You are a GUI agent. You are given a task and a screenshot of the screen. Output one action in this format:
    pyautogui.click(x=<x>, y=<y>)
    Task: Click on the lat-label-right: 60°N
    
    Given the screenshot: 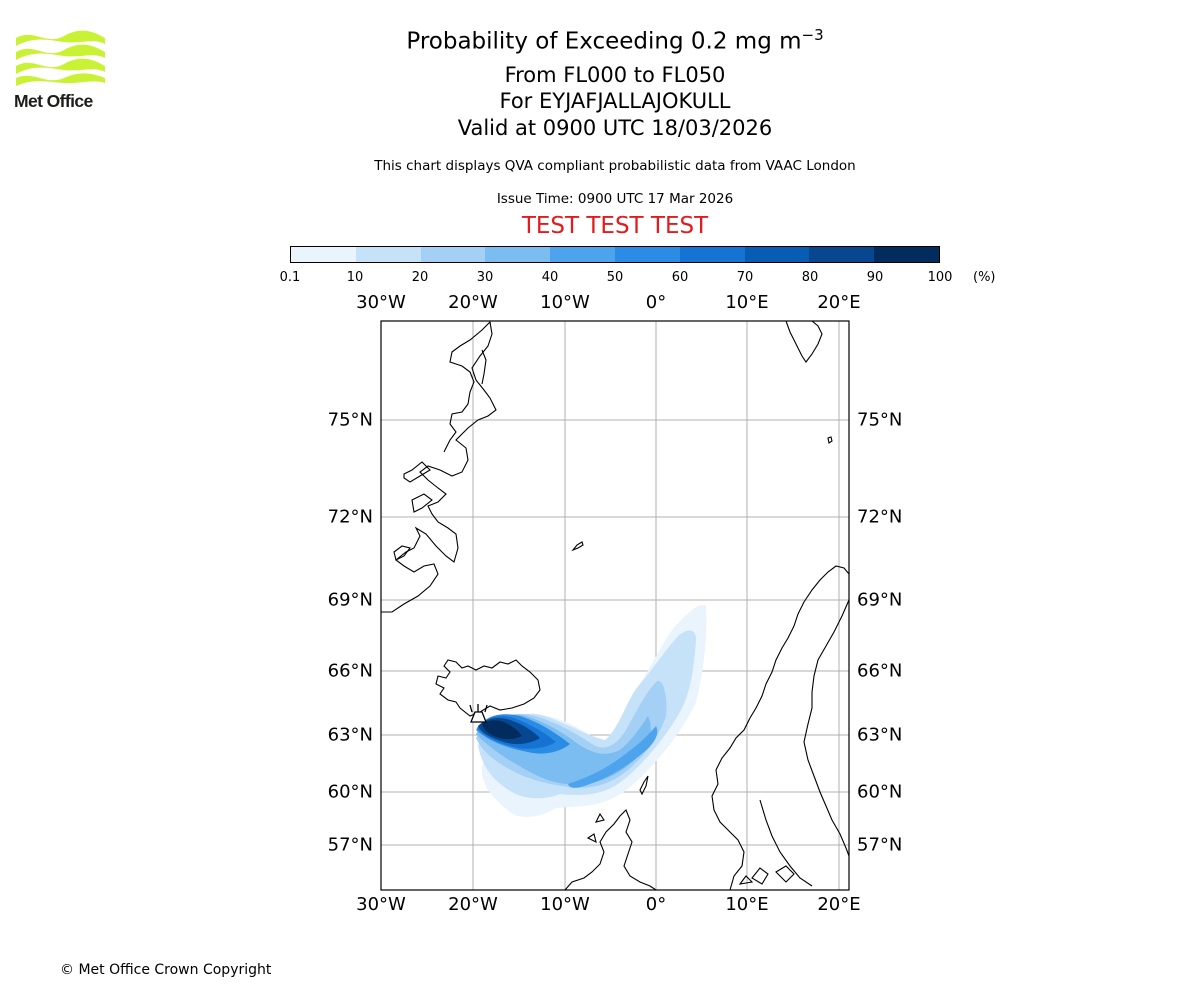 What is the action you would take?
    pyautogui.click(x=880, y=792)
    